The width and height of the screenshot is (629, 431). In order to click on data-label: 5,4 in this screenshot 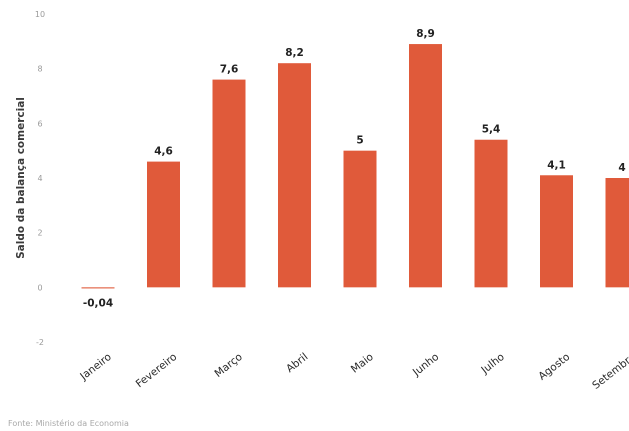, I will do `click(491, 130)`.